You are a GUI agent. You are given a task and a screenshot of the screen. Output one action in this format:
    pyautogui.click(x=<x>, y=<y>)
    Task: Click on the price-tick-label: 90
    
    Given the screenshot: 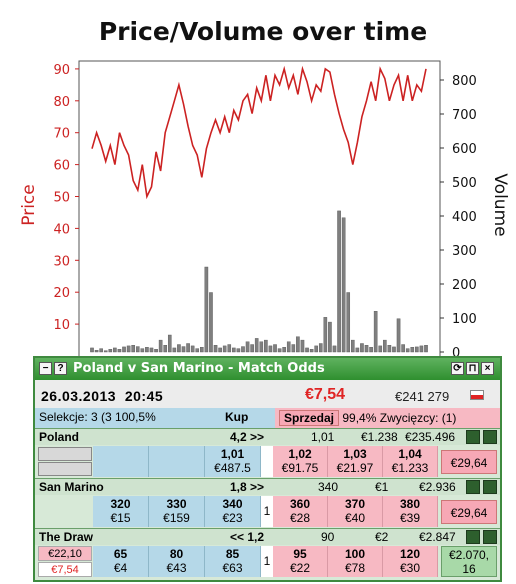 What is the action you would take?
    pyautogui.click(x=61, y=70)
    